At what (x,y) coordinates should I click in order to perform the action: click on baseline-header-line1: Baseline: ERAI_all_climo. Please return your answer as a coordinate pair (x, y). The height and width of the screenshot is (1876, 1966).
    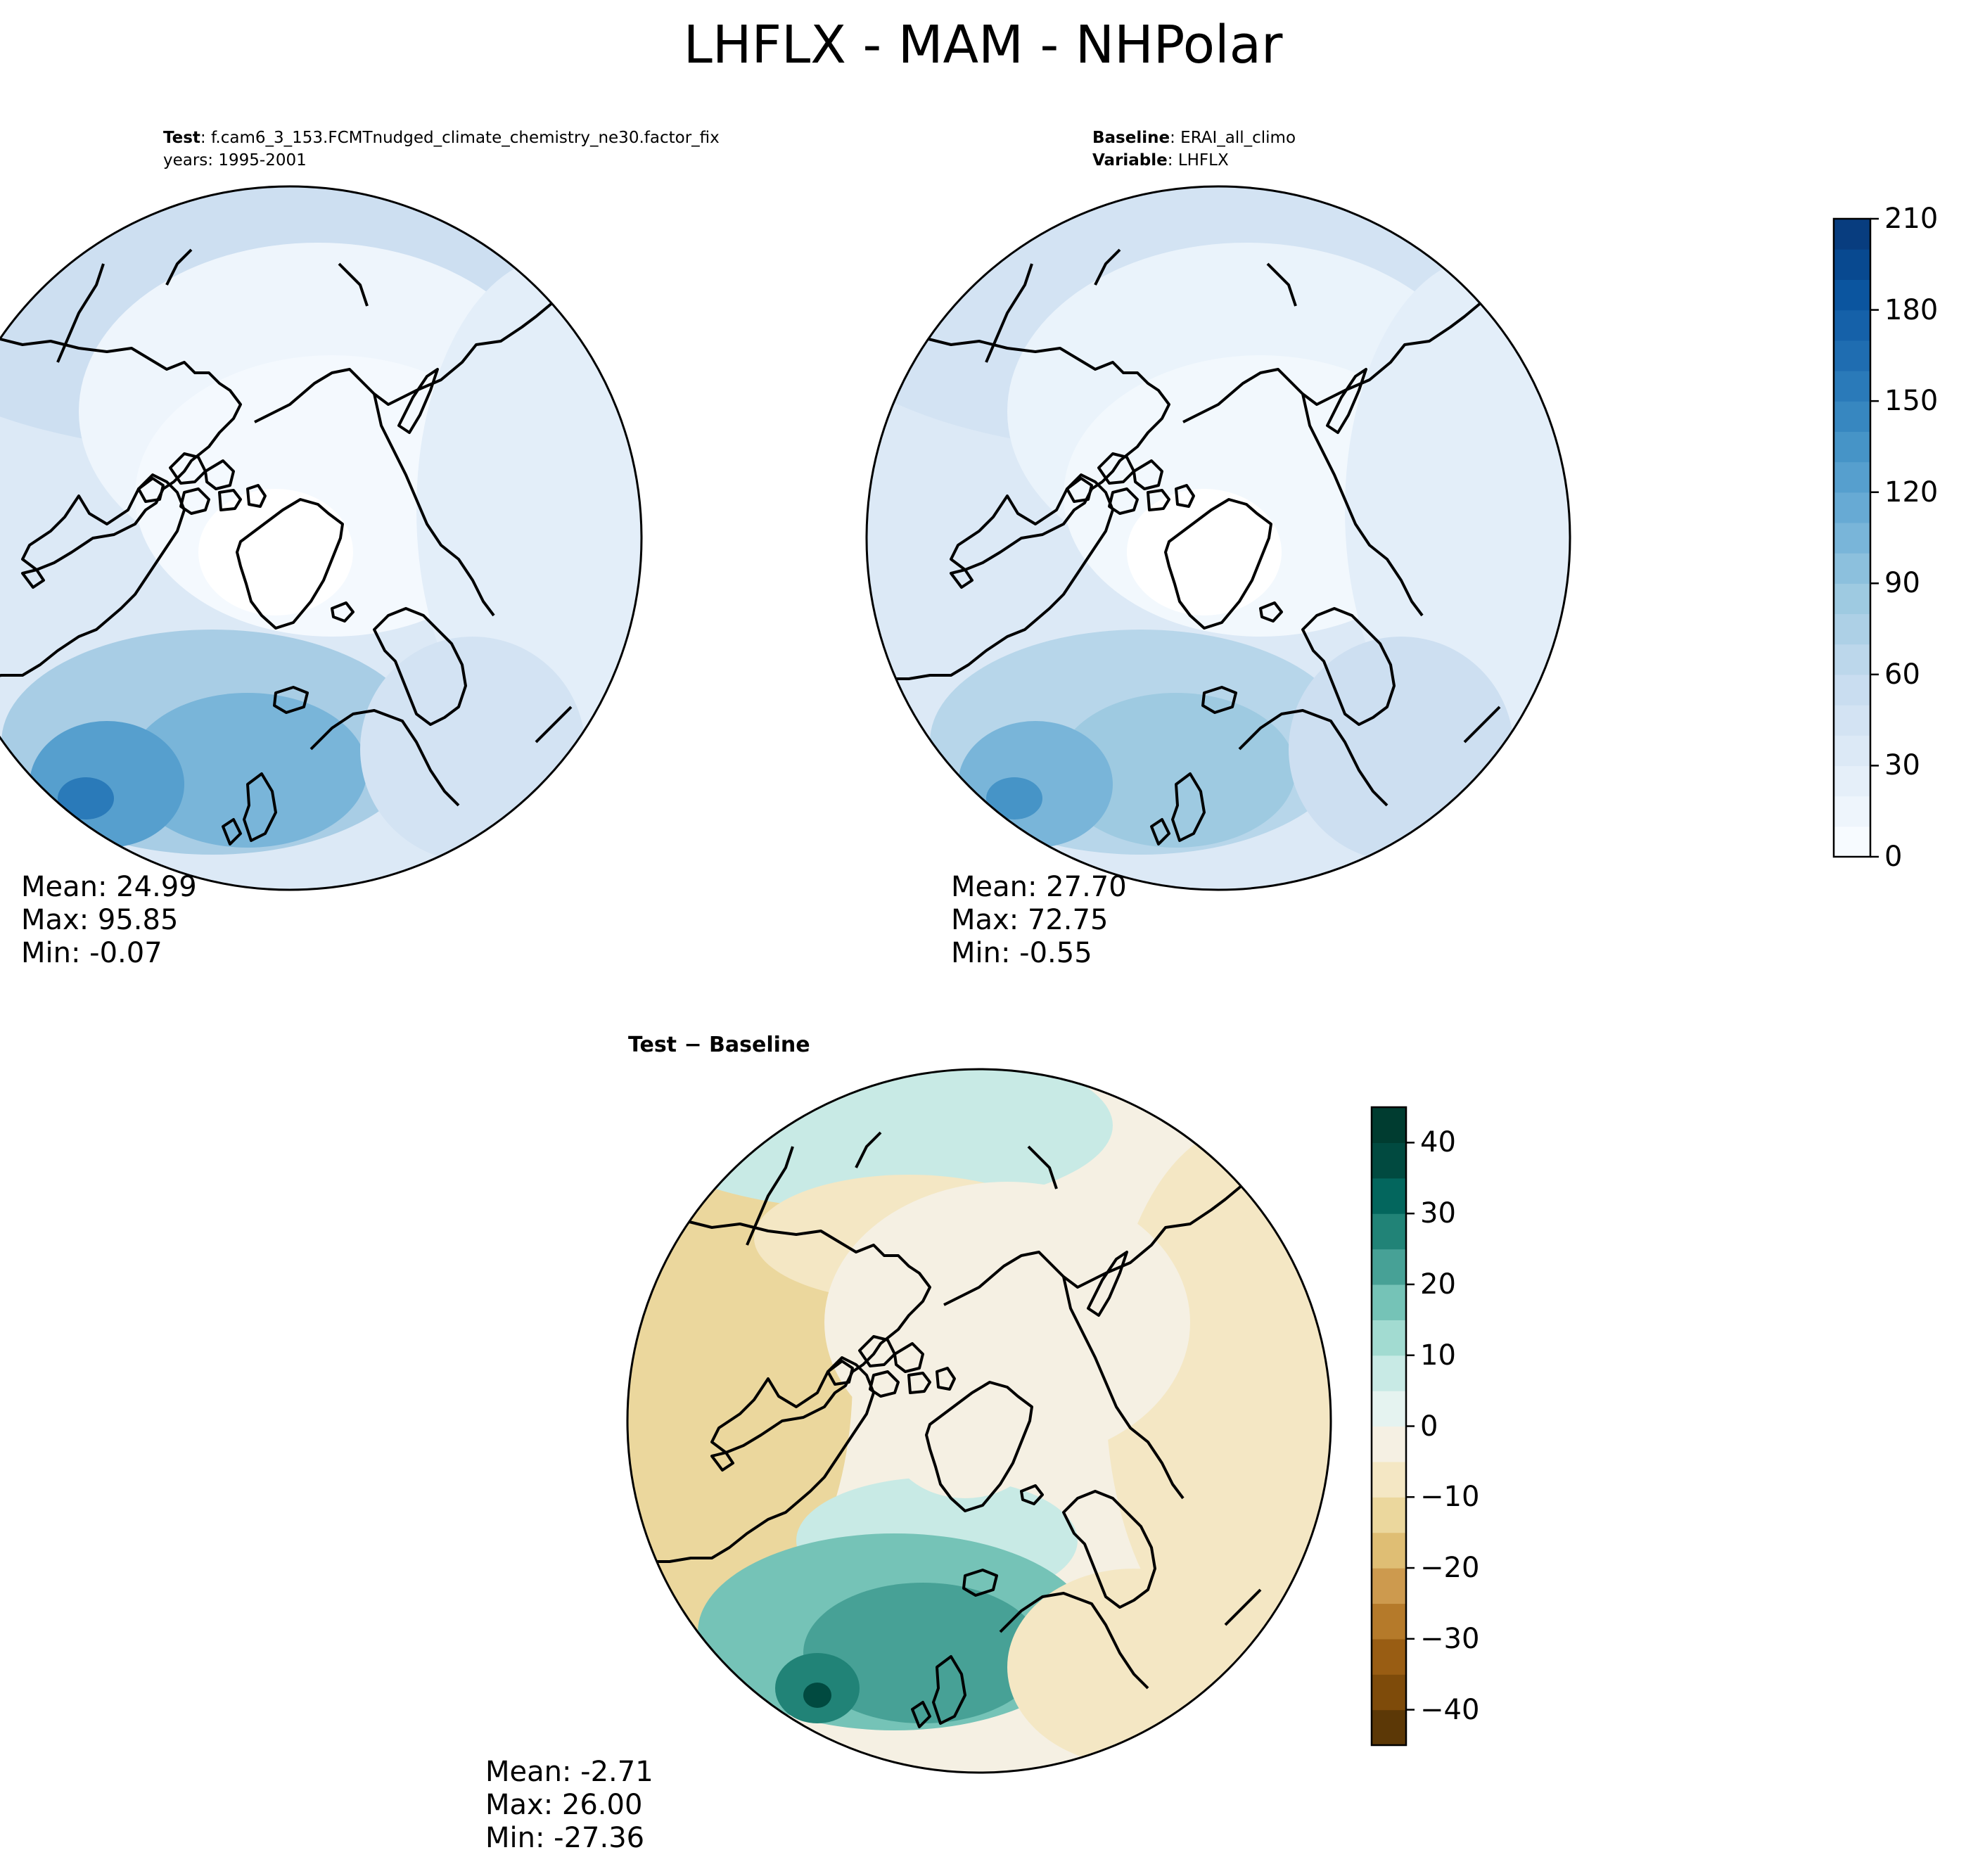
    Looking at the image, I should click on (1194, 138).